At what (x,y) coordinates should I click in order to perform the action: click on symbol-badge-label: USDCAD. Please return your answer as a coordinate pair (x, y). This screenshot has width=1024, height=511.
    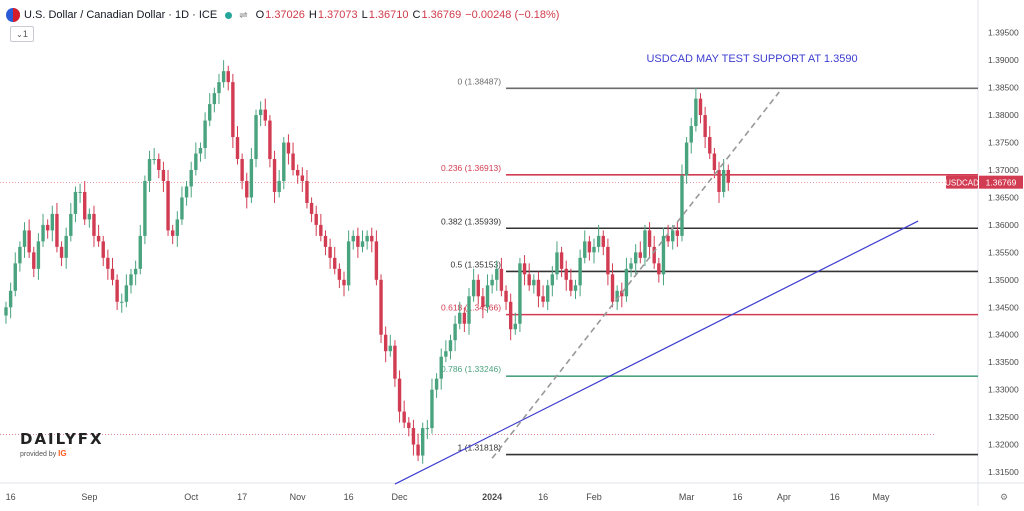
    Looking at the image, I should click on (962, 183).